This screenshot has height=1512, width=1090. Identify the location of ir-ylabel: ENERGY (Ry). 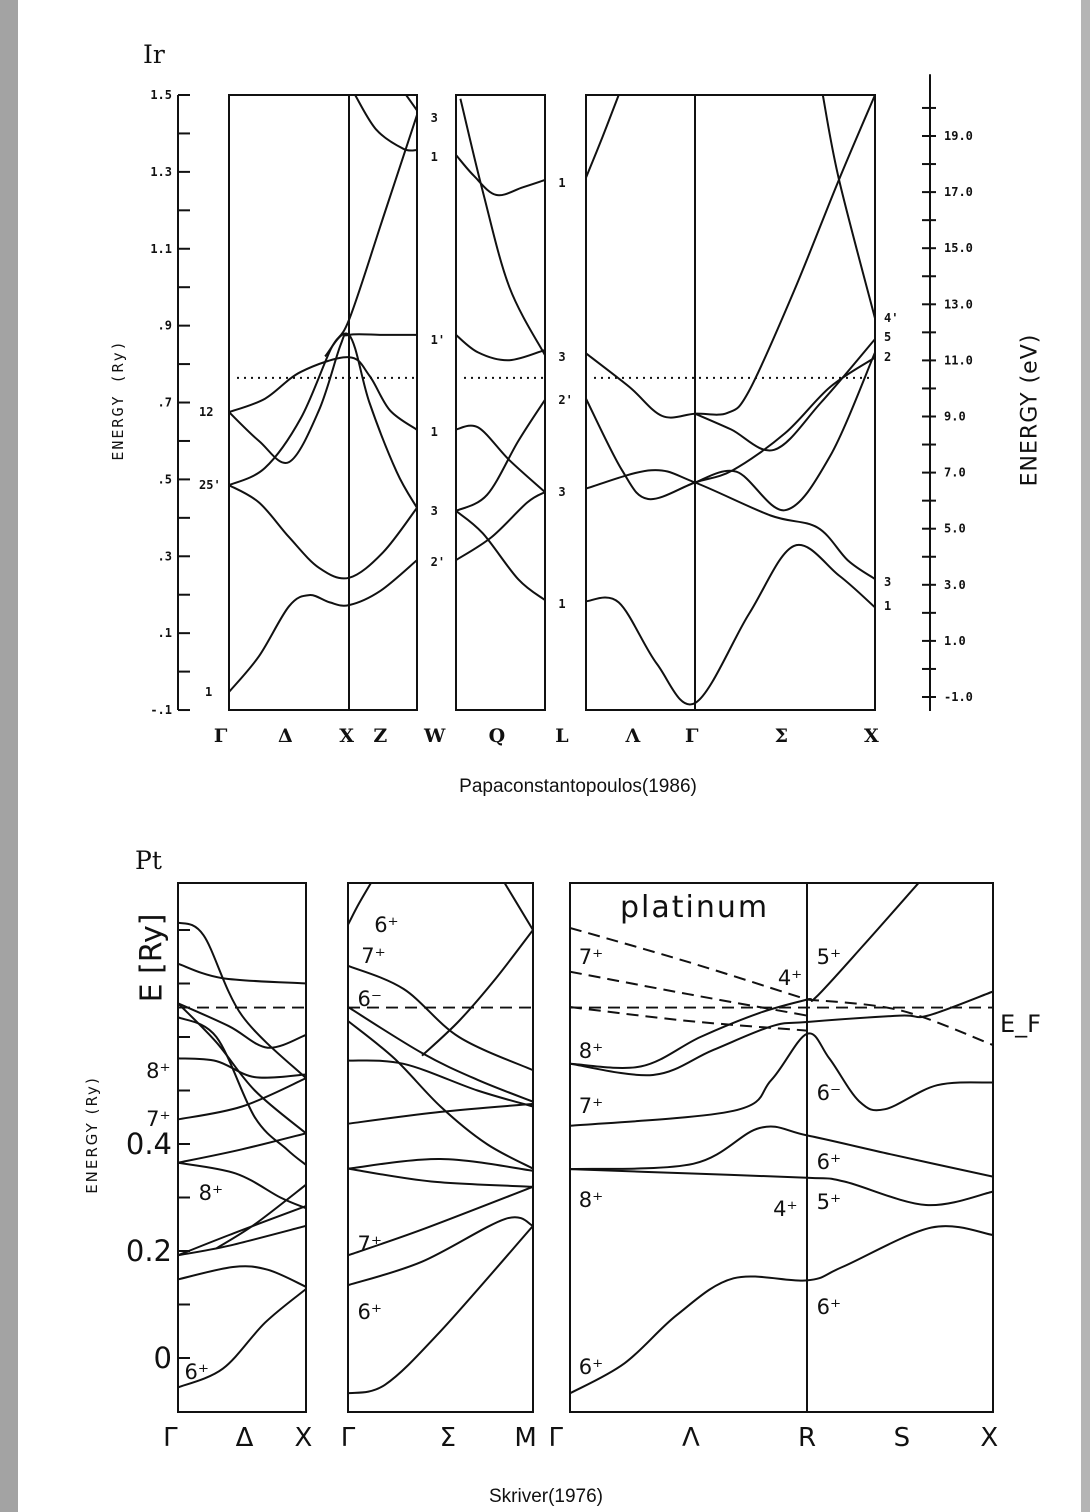
(118, 400).